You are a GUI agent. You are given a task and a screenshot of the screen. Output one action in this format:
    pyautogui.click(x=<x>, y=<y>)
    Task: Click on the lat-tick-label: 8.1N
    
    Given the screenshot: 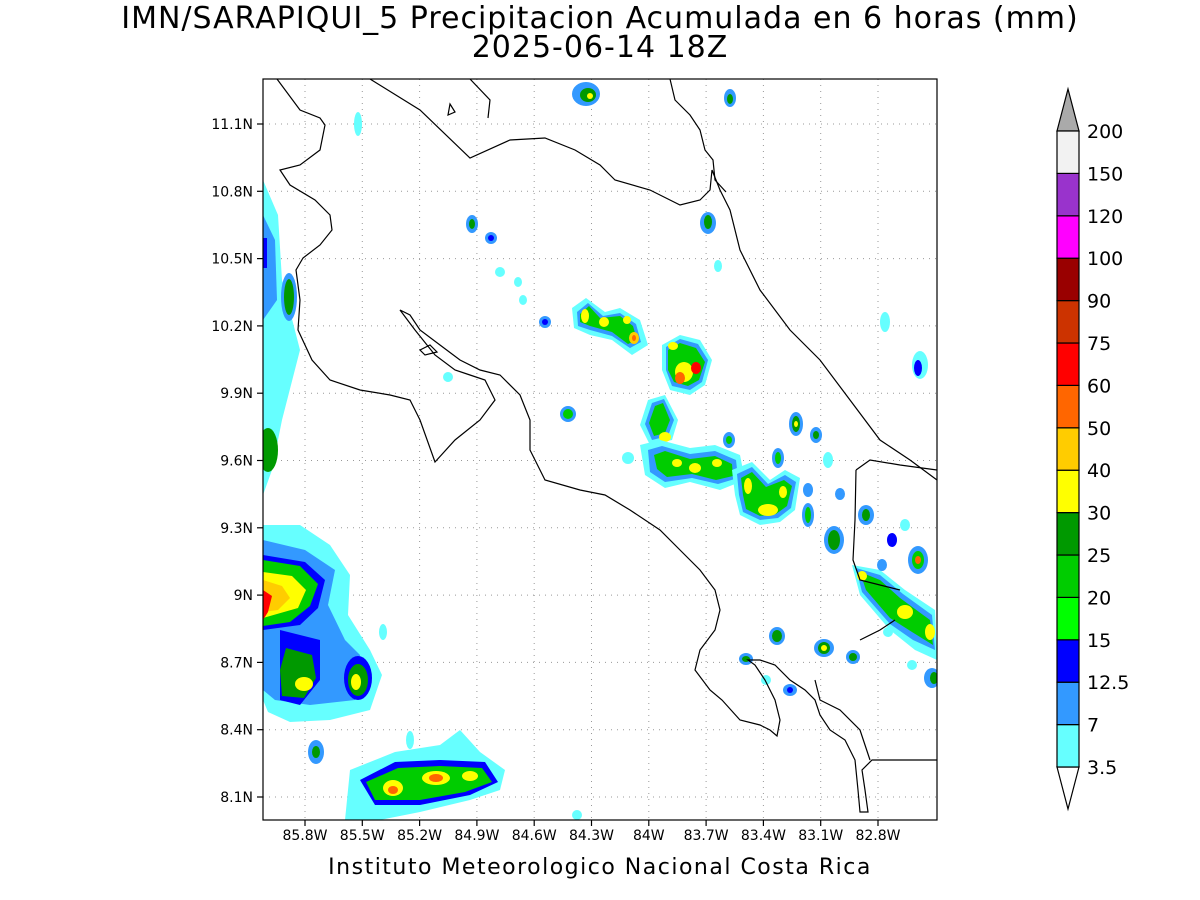 What is the action you would take?
    pyautogui.click(x=236, y=798)
    